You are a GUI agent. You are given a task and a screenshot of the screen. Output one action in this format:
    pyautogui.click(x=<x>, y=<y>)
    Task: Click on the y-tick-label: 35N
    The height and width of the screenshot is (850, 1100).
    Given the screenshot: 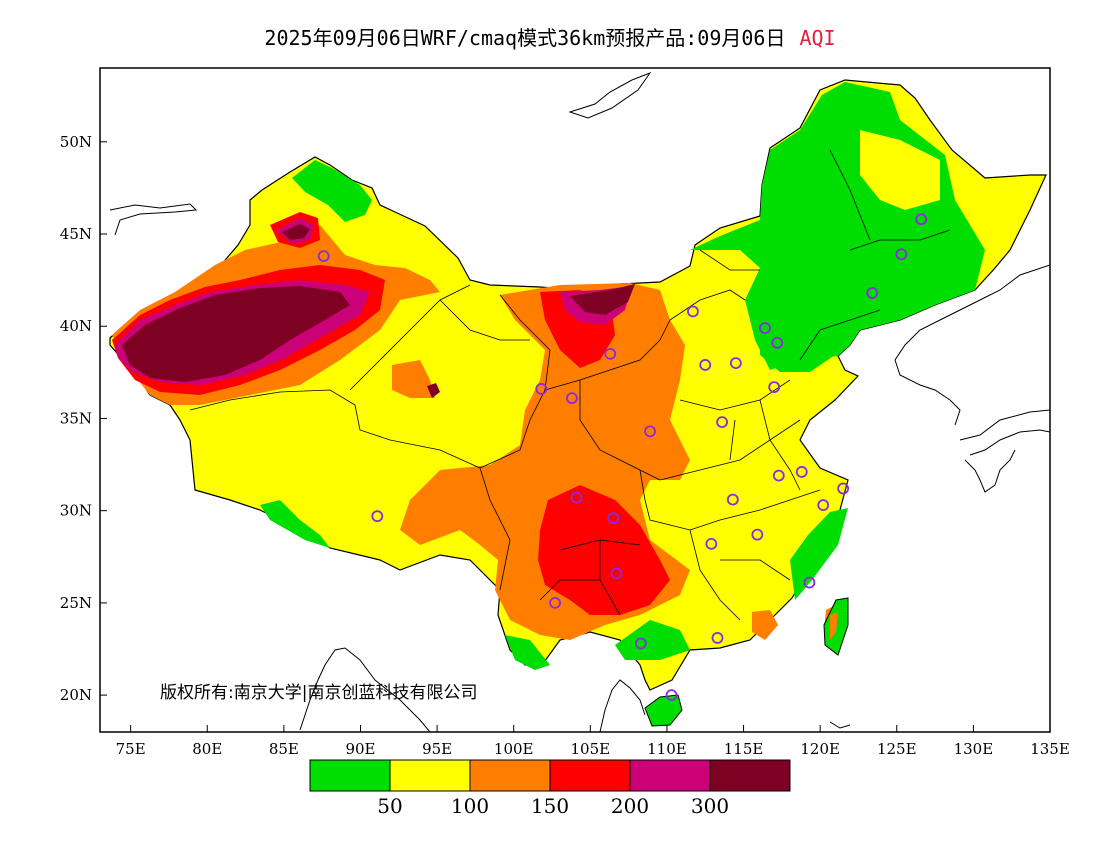 What is the action you would take?
    pyautogui.click(x=76, y=418)
    